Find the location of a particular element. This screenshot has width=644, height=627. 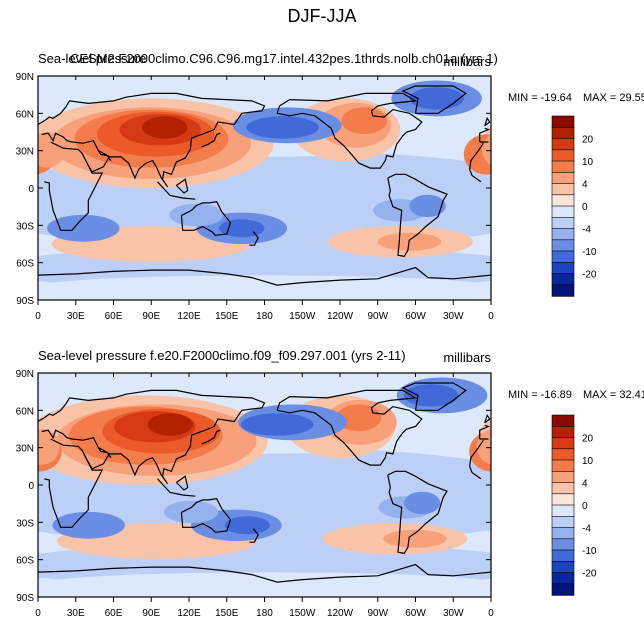

x-tick-label: 60E is located at coordinates (114, 316).